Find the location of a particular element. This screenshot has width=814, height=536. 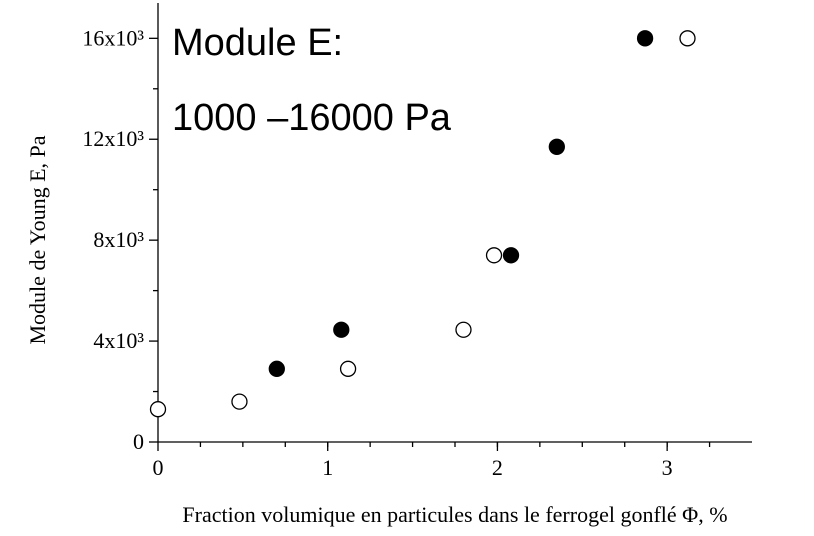

y-tick-label: 16x10³ is located at coordinates (113, 37).